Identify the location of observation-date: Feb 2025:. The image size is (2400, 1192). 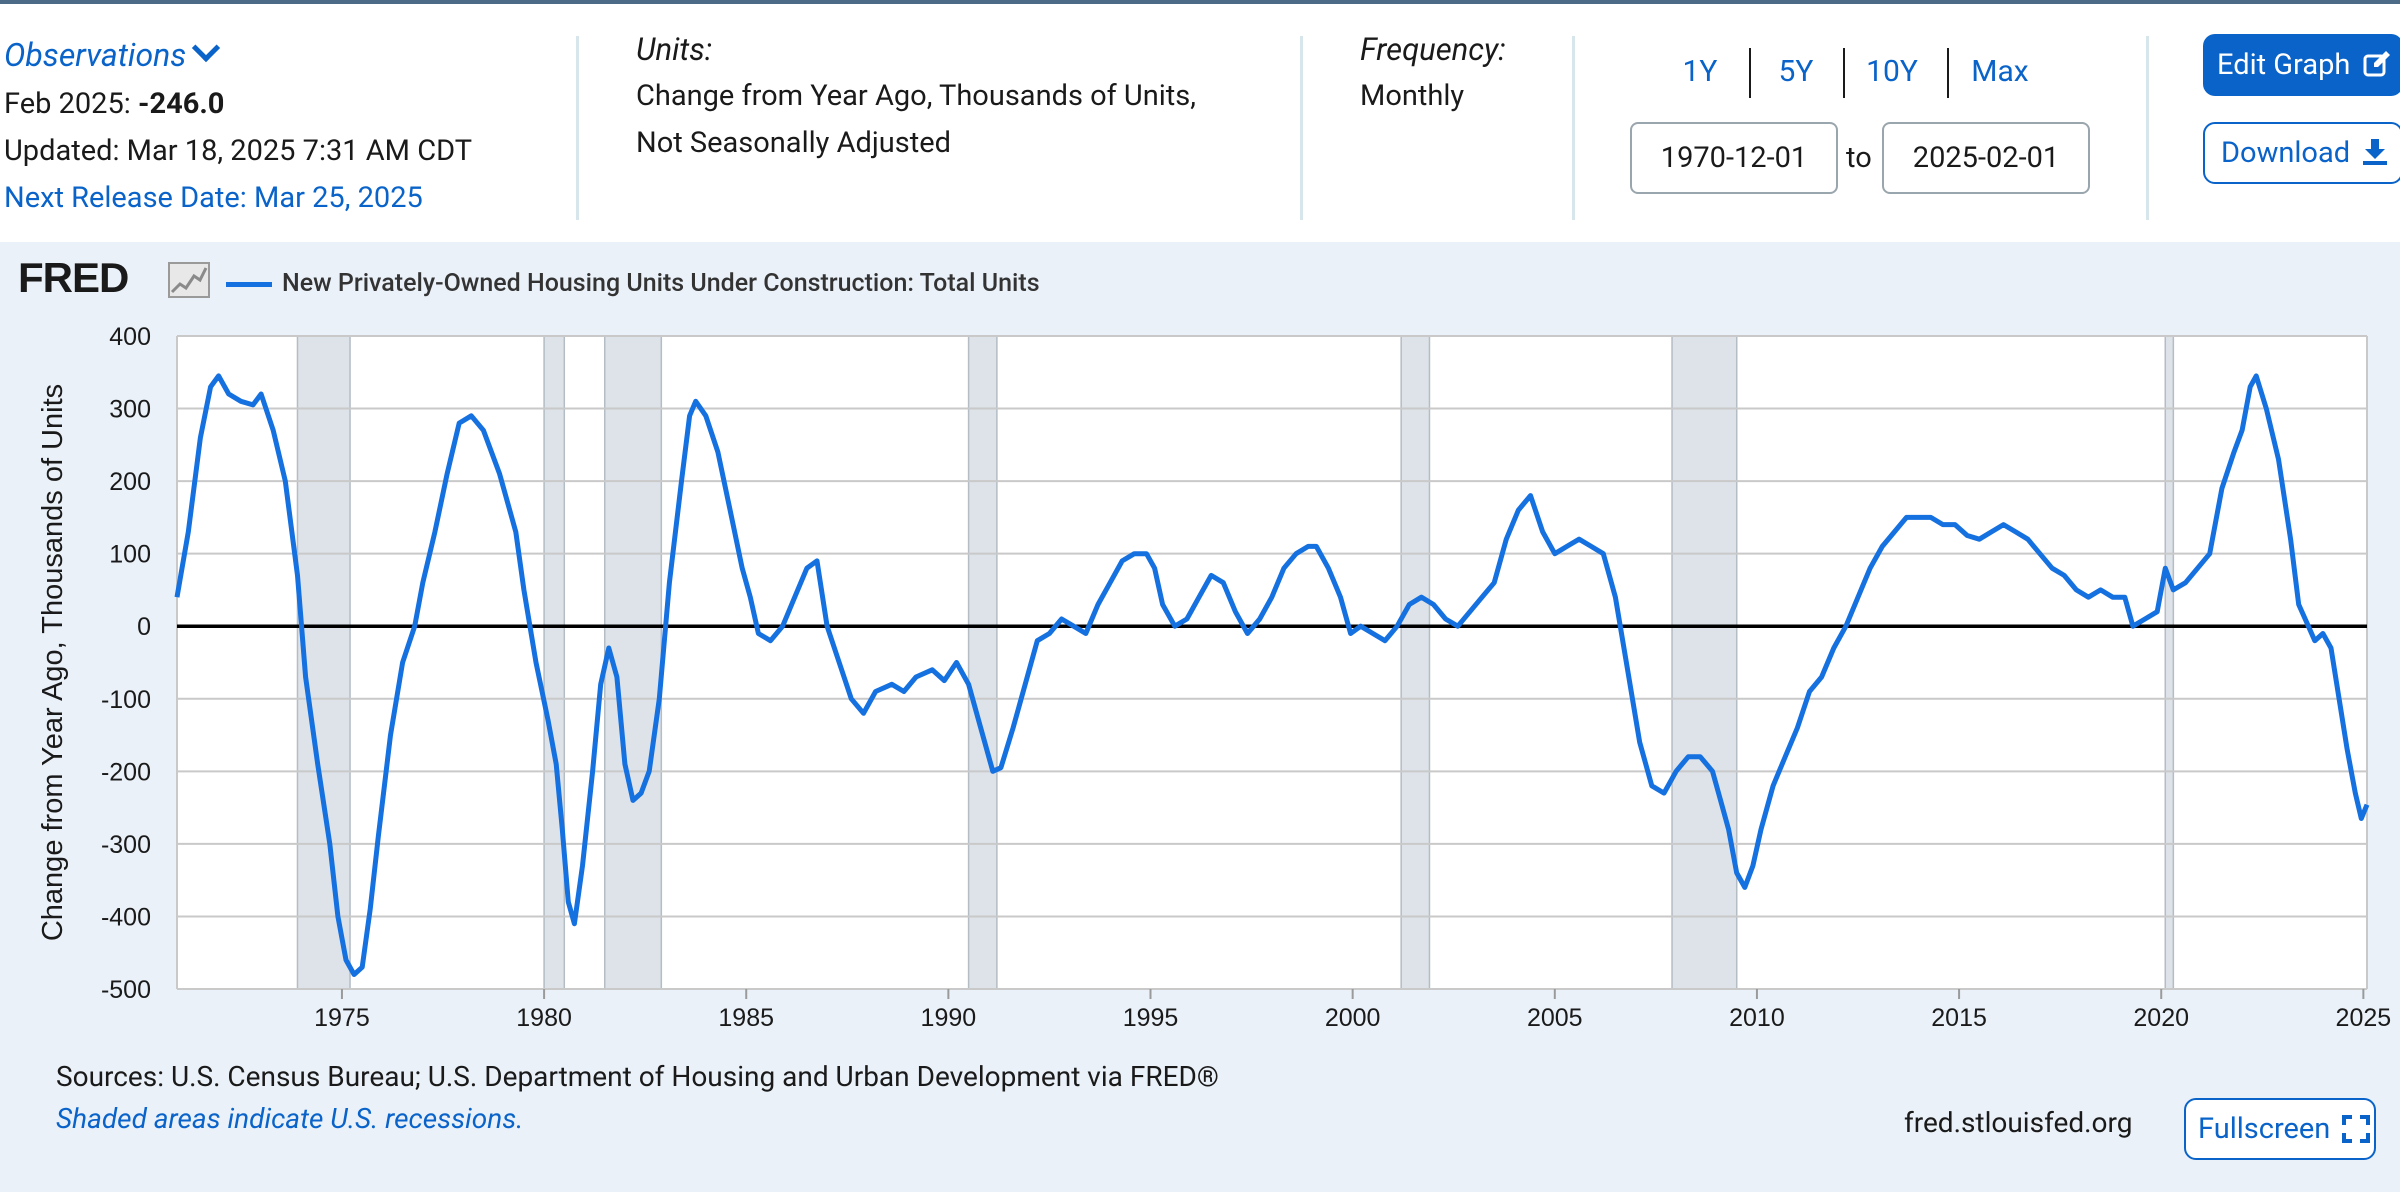
(67, 104).